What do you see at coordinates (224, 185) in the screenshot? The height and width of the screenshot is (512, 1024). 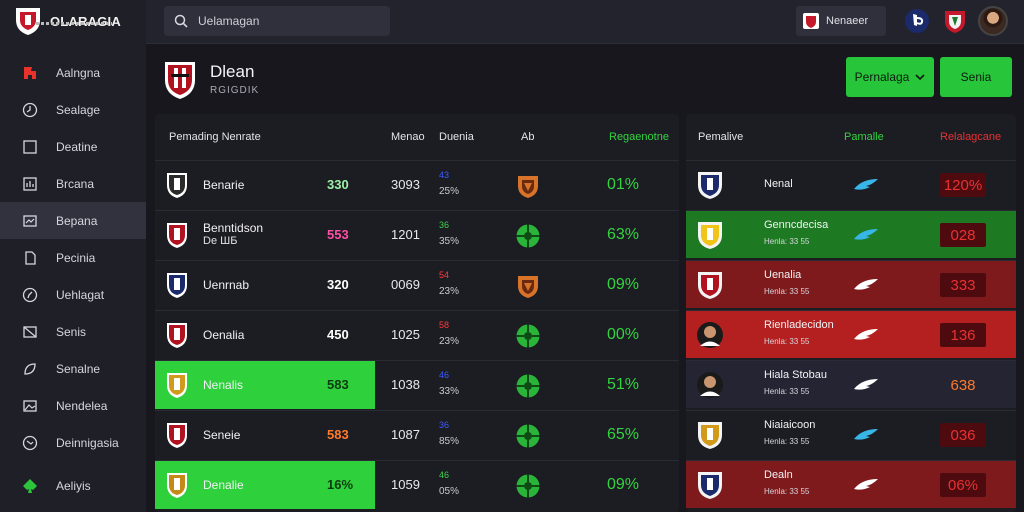 I see `team-name: Benarie` at bounding box center [224, 185].